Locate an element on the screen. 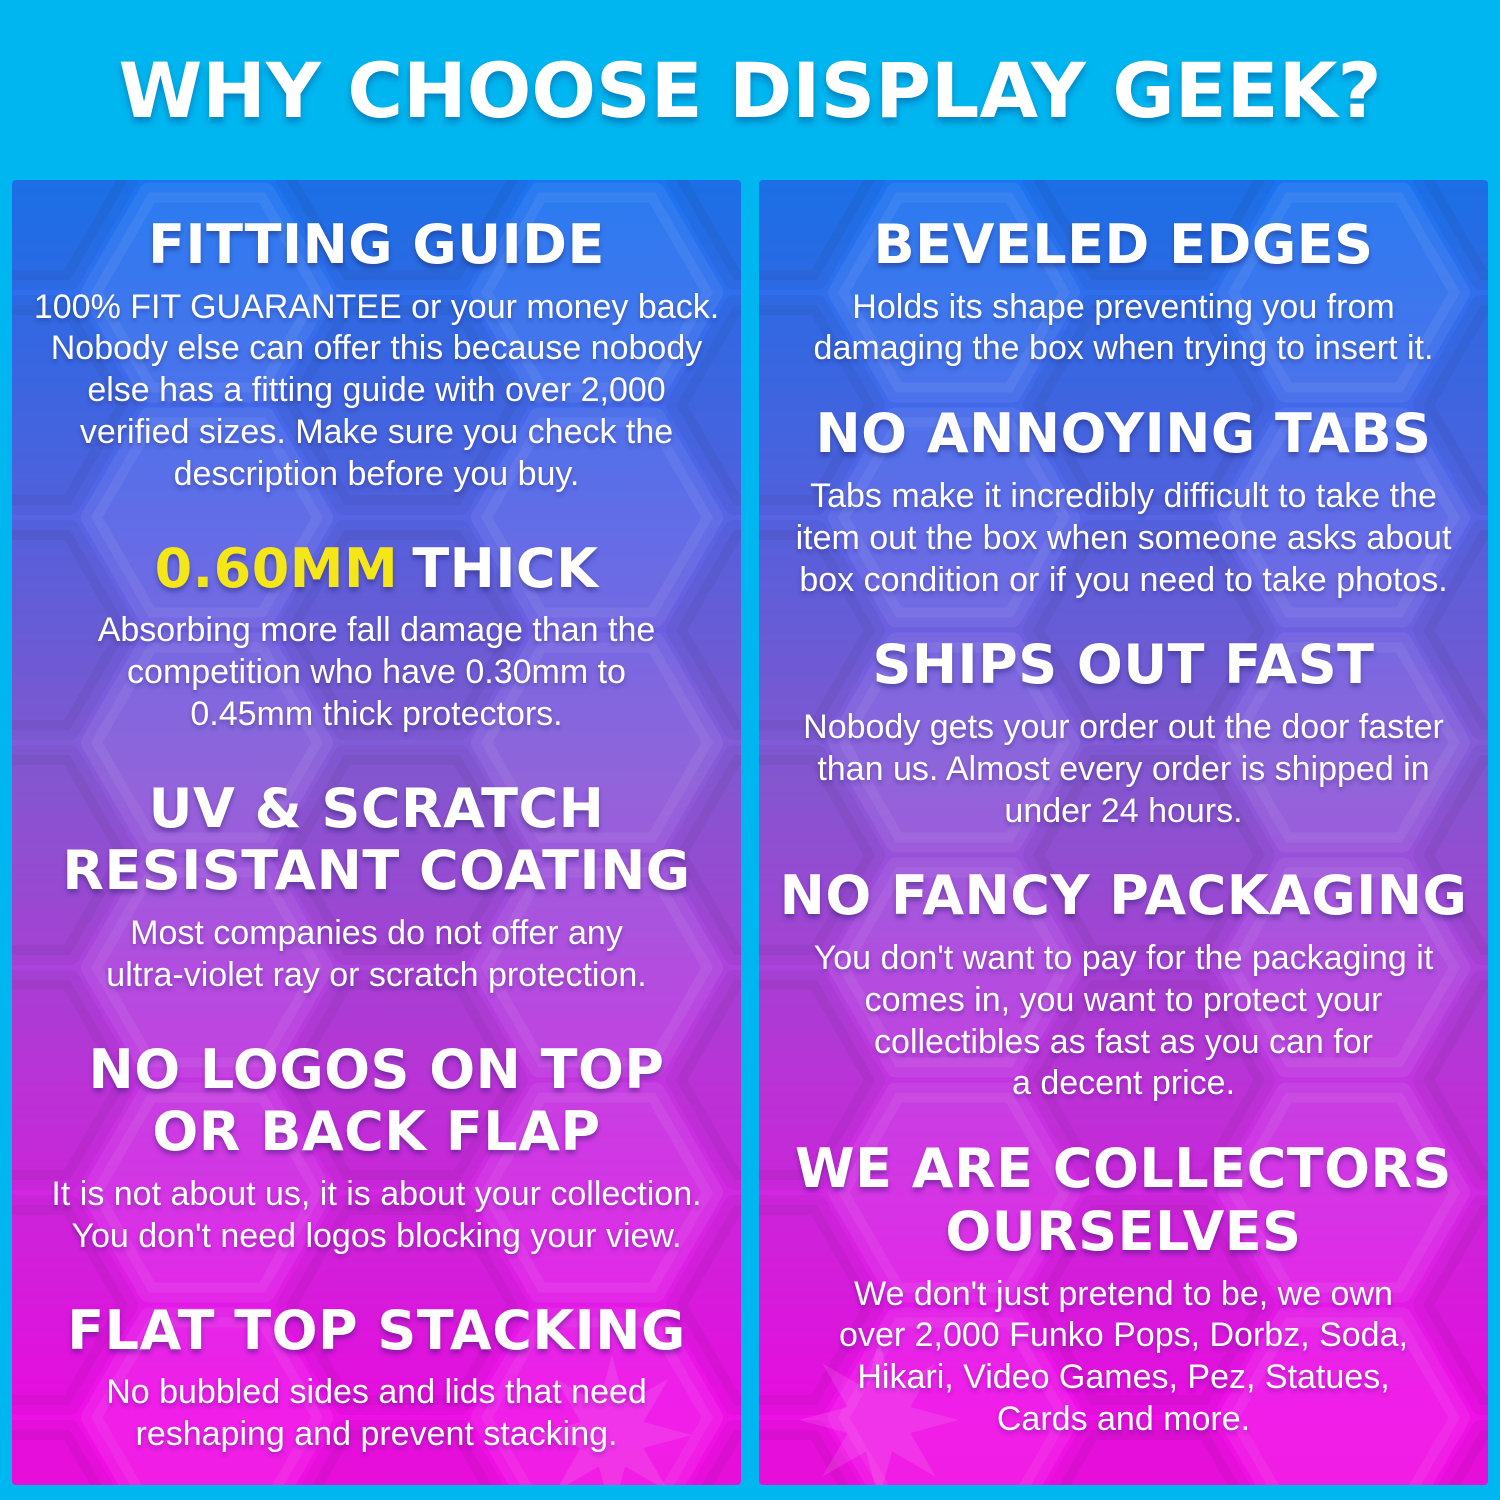 The image size is (1500, 1500). section-heading: SHIPS OUT FAST is located at coordinates (1123, 665).